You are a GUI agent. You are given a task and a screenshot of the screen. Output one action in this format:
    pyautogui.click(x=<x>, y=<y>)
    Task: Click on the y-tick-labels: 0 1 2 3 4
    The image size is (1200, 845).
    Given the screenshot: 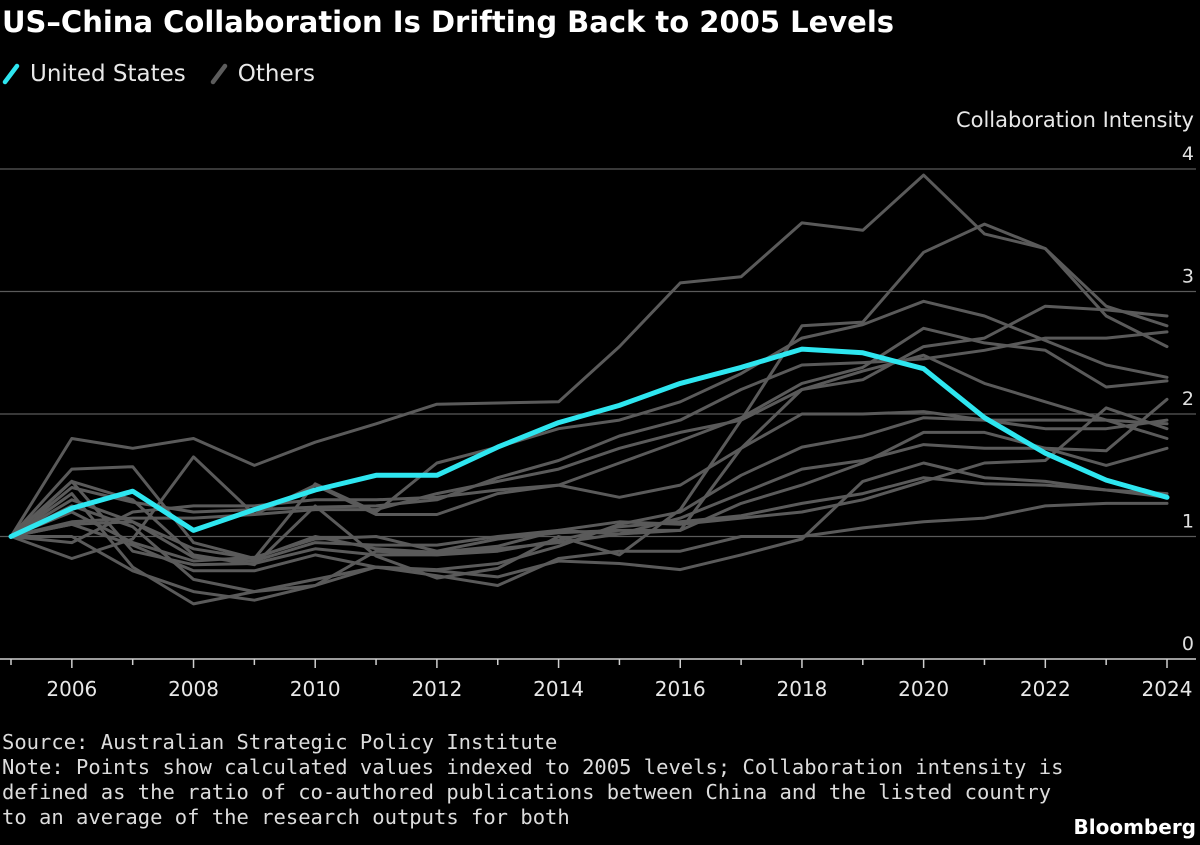 What is the action you would take?
    pyautogui.click(x=1188, y=399)
    